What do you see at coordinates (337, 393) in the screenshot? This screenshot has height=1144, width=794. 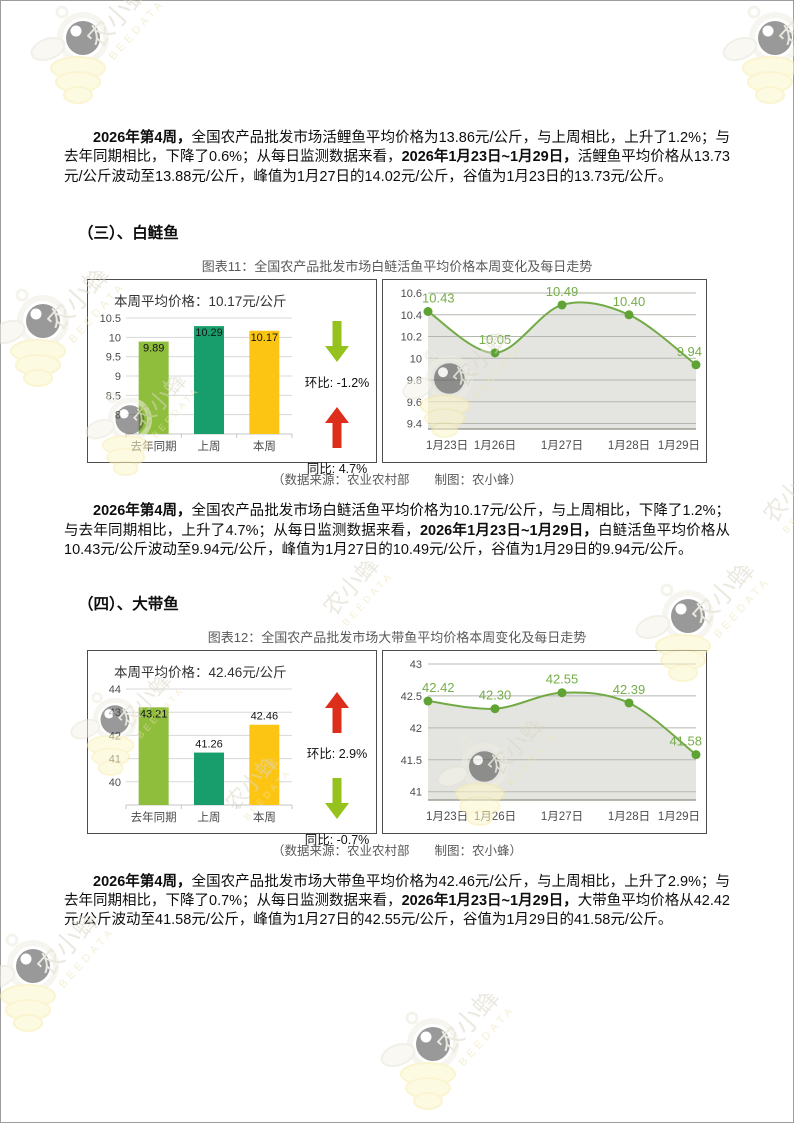 I see `change-indicators: 环比: -1.2% 同比: 4.7%` at bounding box center [337, 393].